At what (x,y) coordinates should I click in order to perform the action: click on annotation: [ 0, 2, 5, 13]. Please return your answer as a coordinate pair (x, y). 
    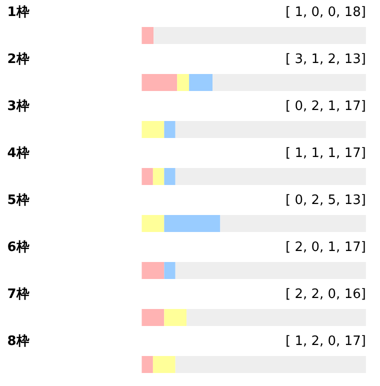
    Looking at the image, I should click on (326, 200).